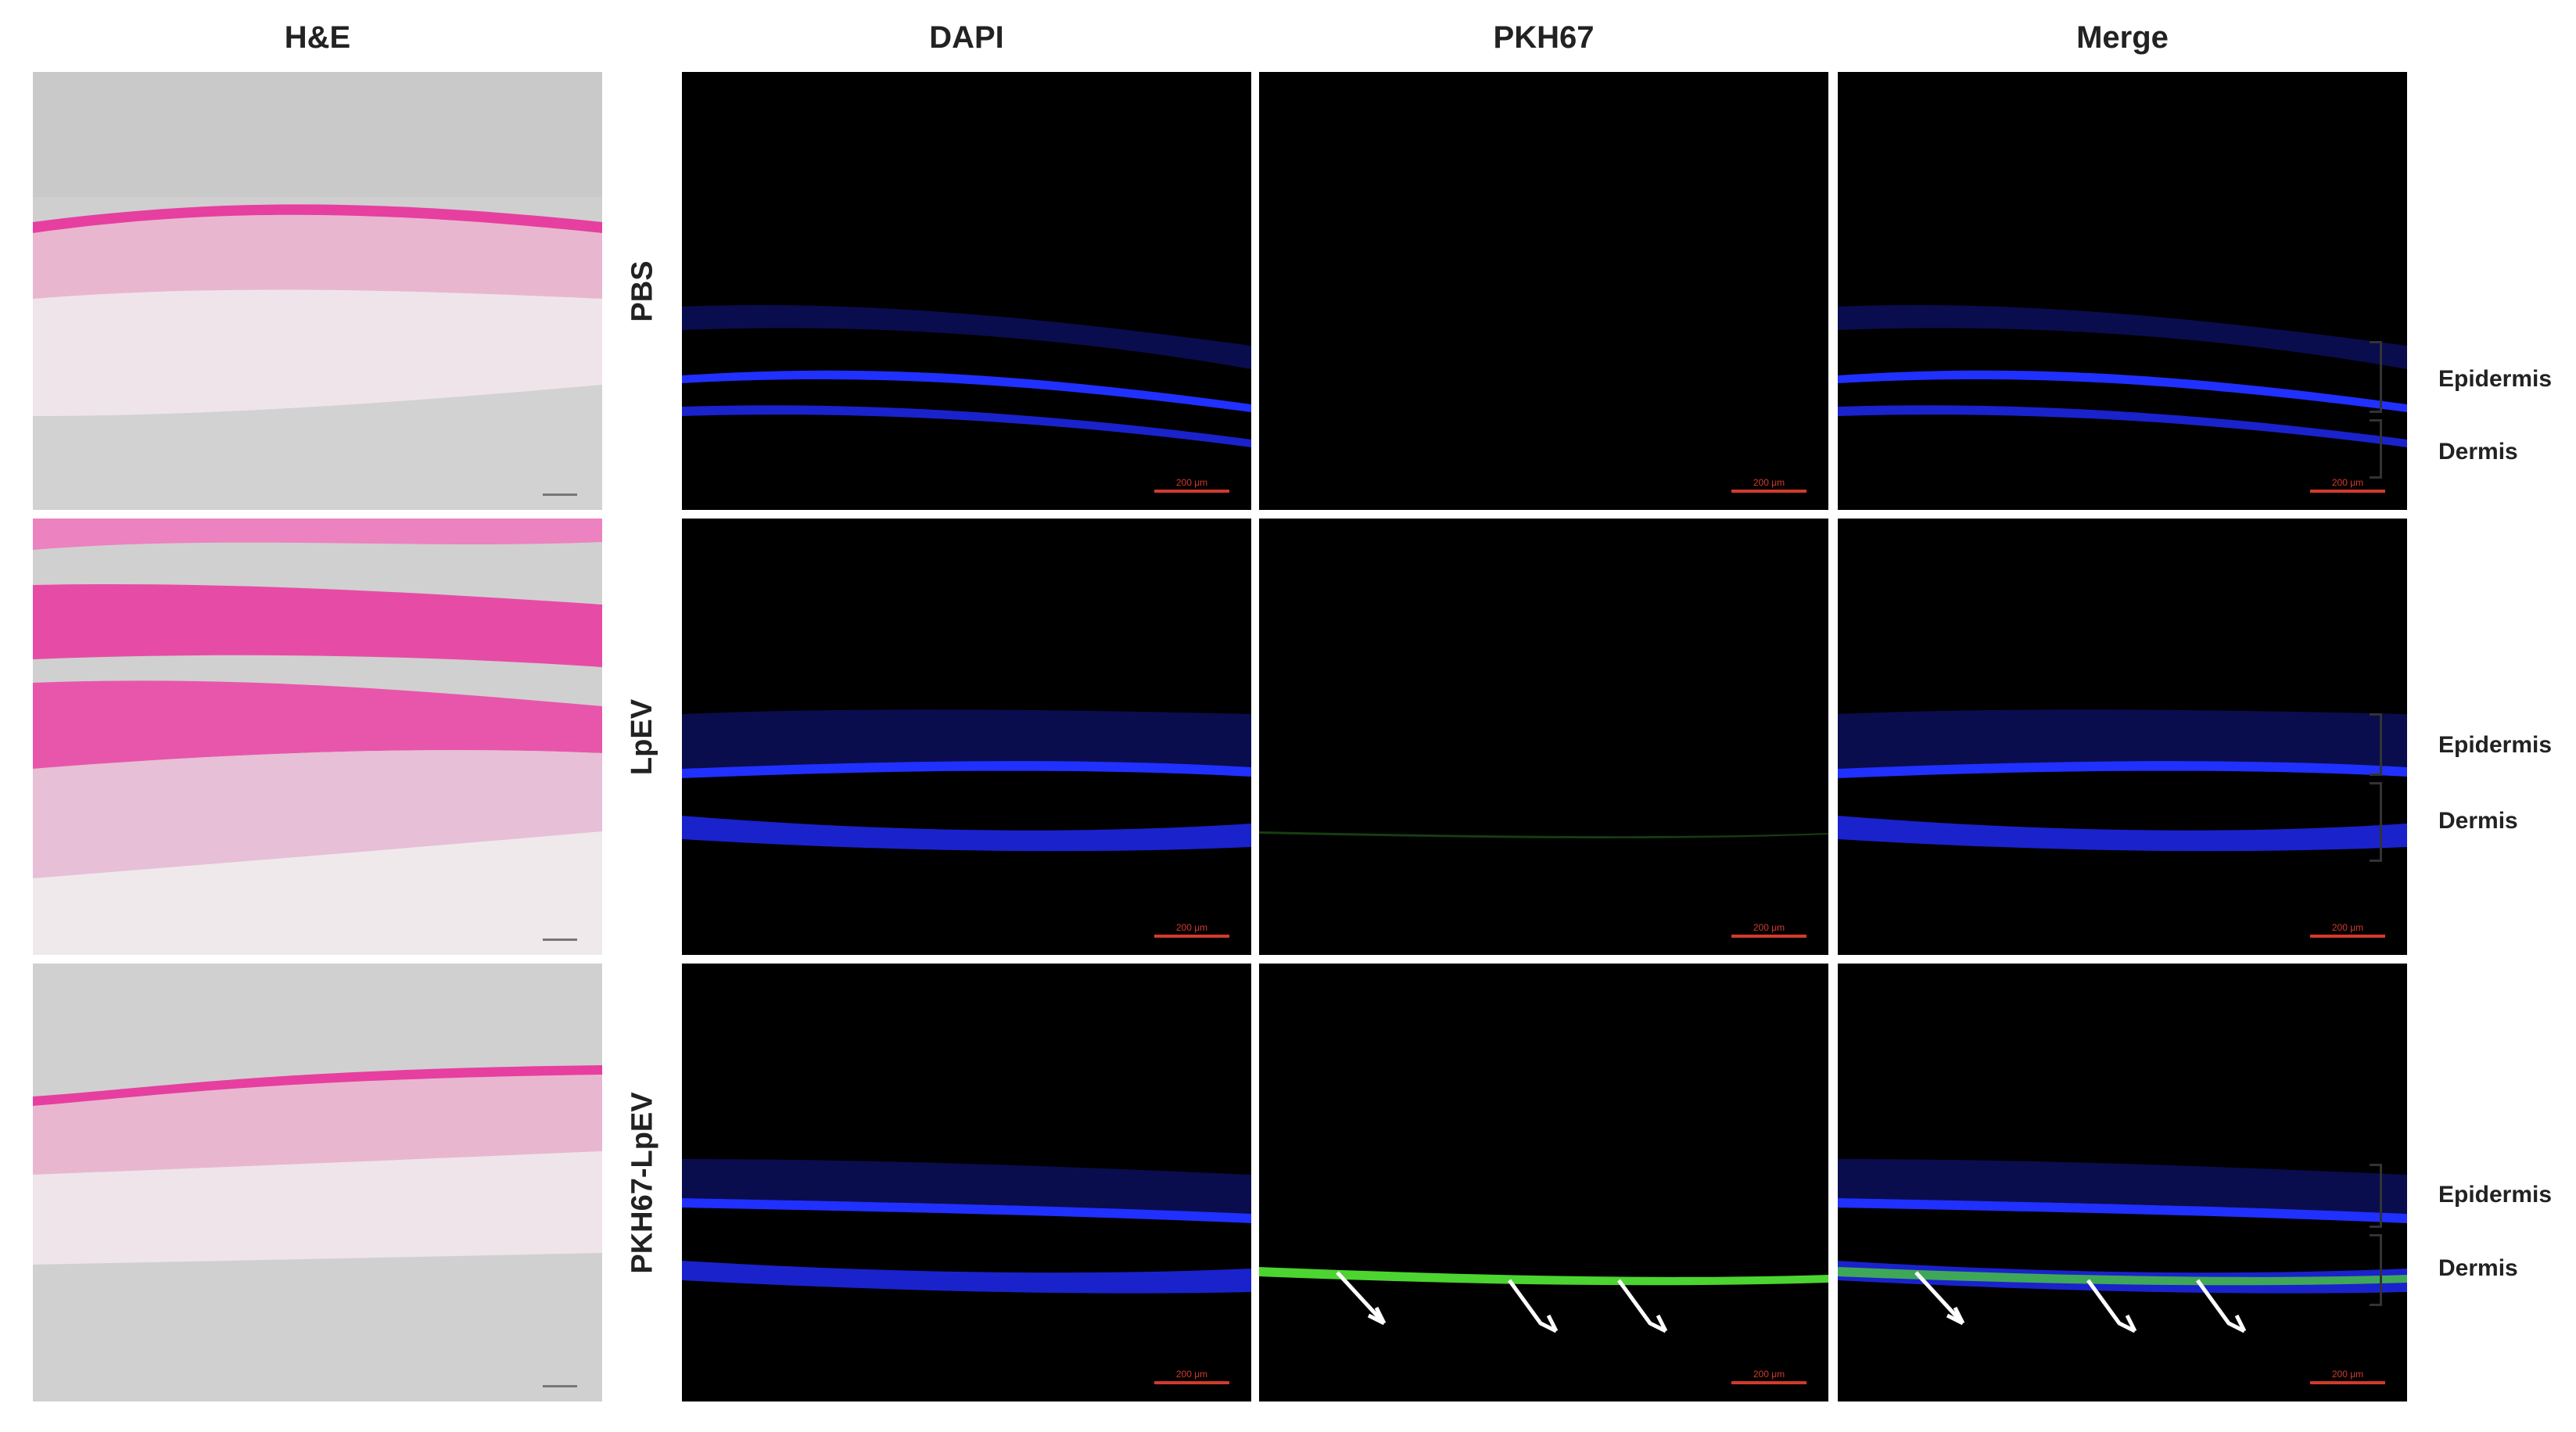  I want to click on column-header-dapi: DAPI, so click(966, 37).